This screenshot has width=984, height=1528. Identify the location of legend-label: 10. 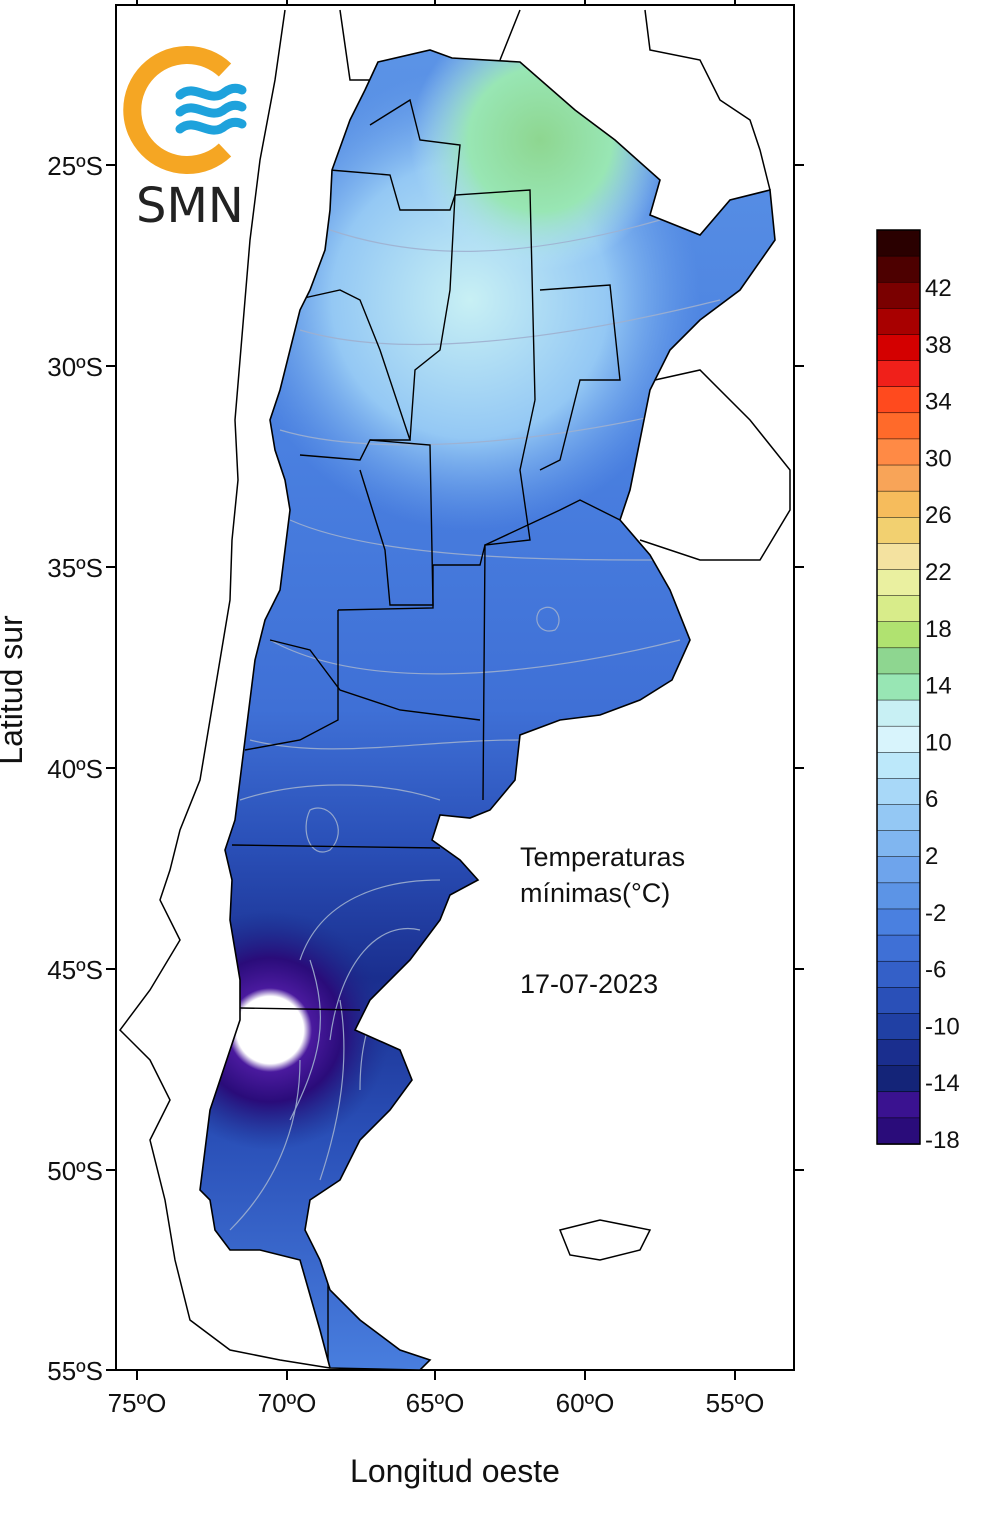
(938, 742).